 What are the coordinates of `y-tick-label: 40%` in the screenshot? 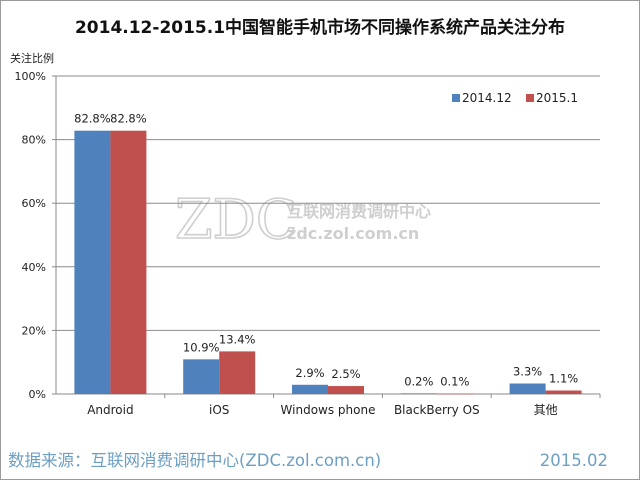 It's located at (34, 267).